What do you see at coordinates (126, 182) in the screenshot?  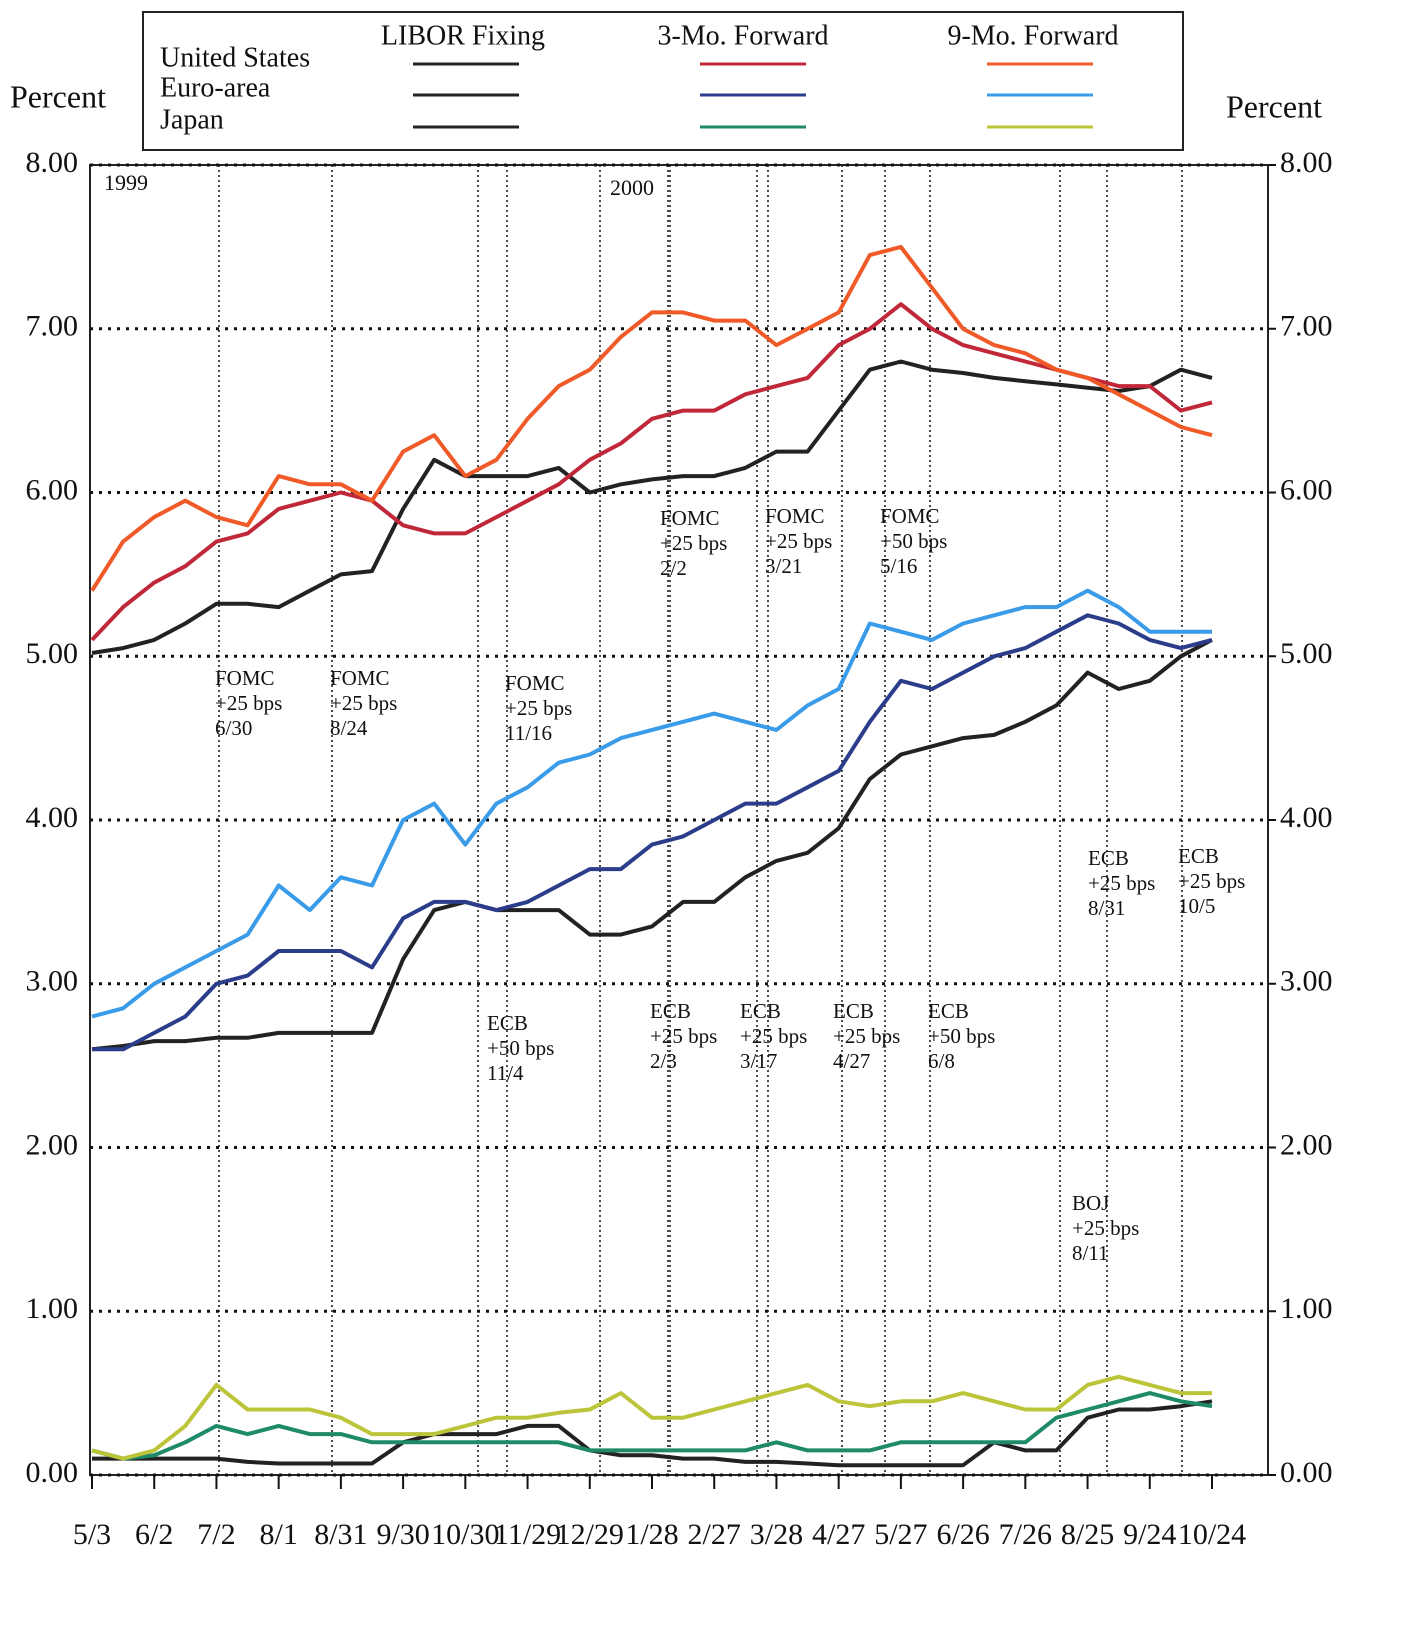 I see `year-label: 1999` at bounding box center [126, 182].